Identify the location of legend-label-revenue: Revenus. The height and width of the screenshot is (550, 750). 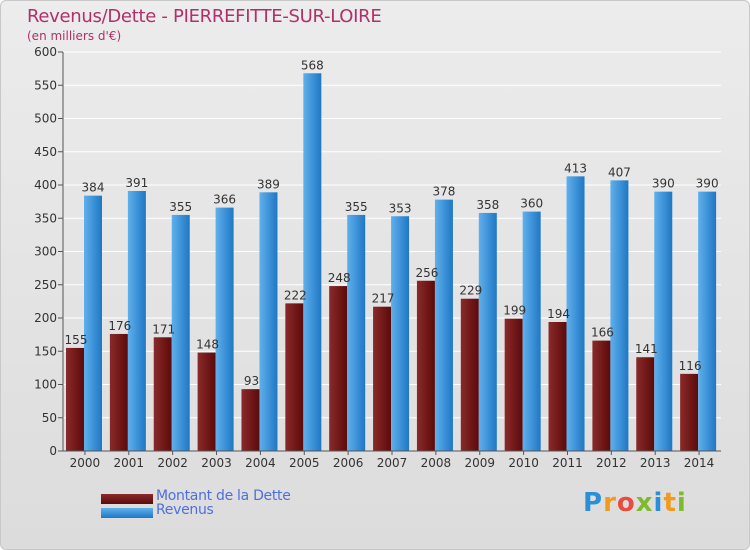
(185, 510).